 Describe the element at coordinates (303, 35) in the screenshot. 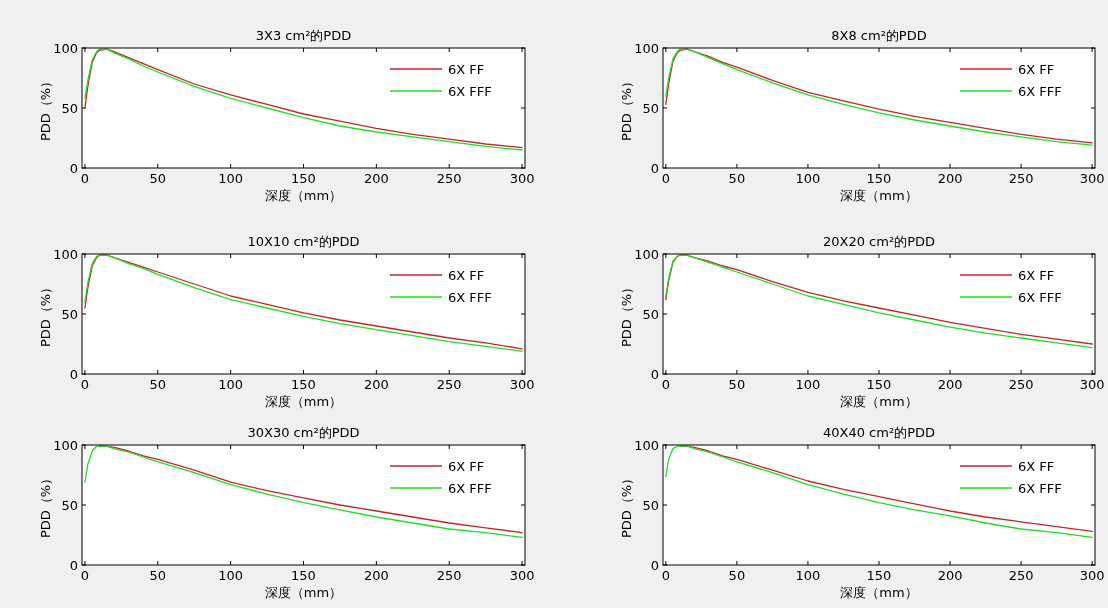

I see `chart-title: 3X3 cm²的PDD` at that location.